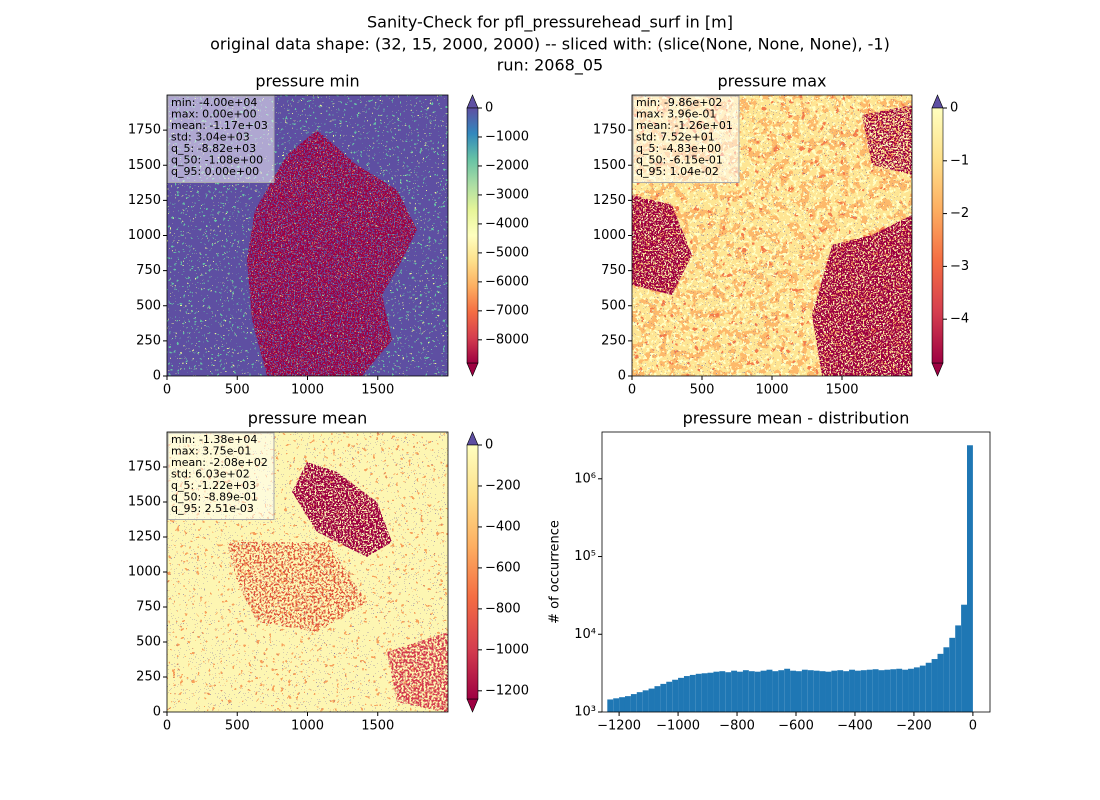 The height and width of the screenshot is (800, 1100). What do you see at coordinates (771, 81) in the screenshot?
I see `axes-title: pressure max` at bounding box center [771, 81].